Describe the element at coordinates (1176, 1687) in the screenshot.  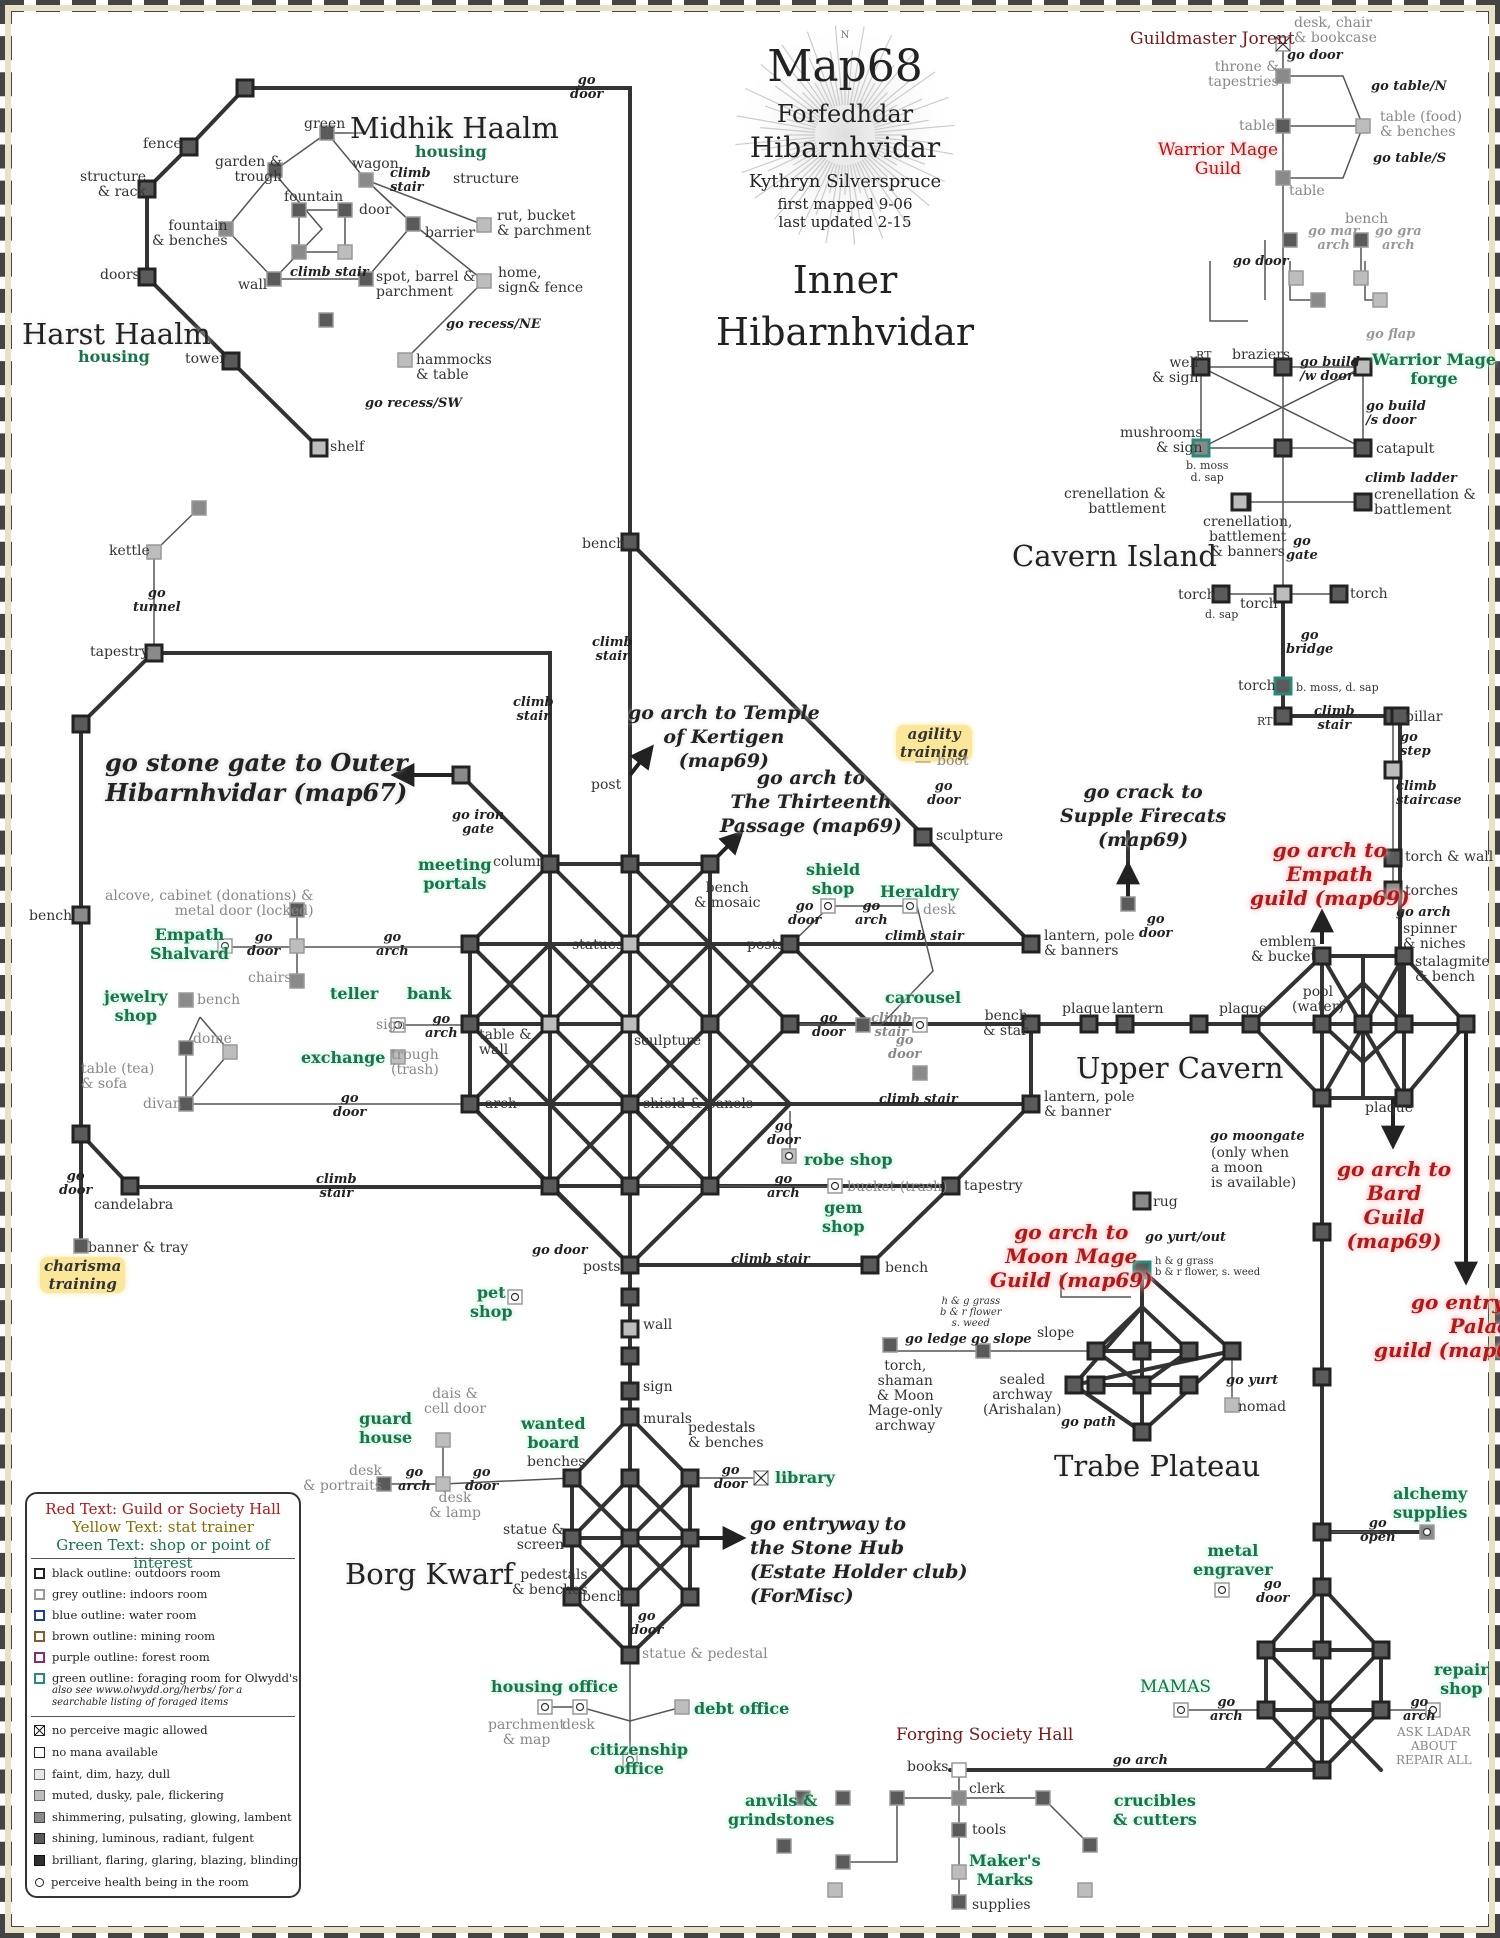
I see `shop-mamas: MAMAS` at that location.